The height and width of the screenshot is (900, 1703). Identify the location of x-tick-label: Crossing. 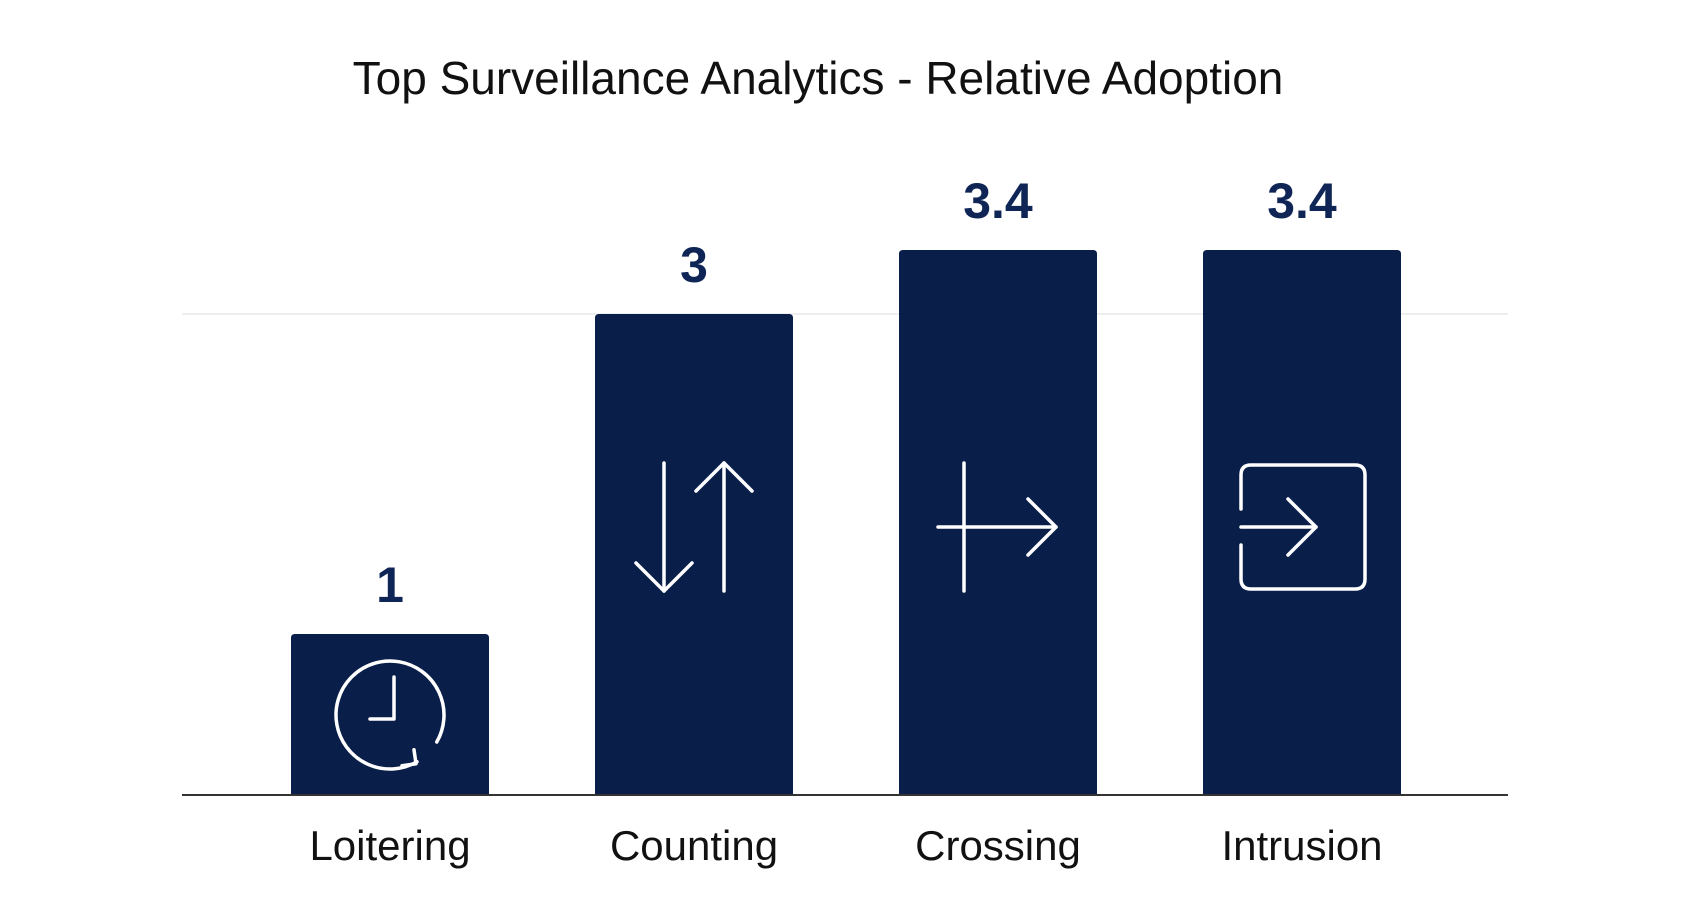
(998, 845).